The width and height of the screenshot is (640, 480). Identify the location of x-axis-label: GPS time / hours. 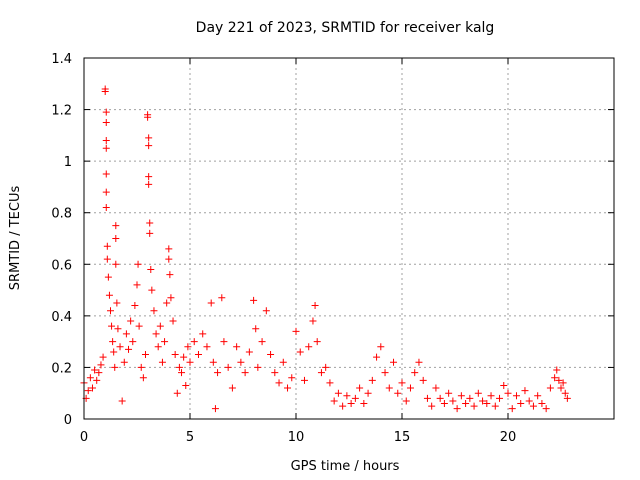
(345, 466).